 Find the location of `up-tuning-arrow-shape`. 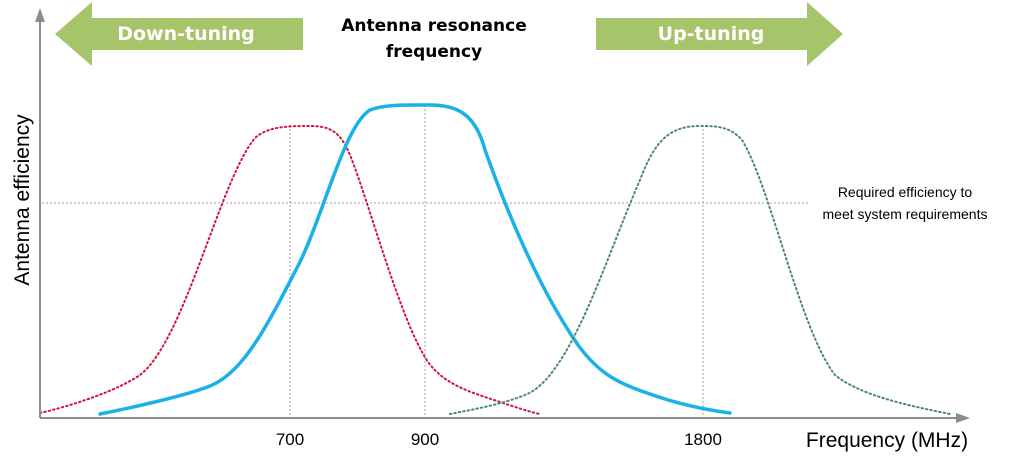

up-tuning-arrow-shape is located at coordinates (719, 34).